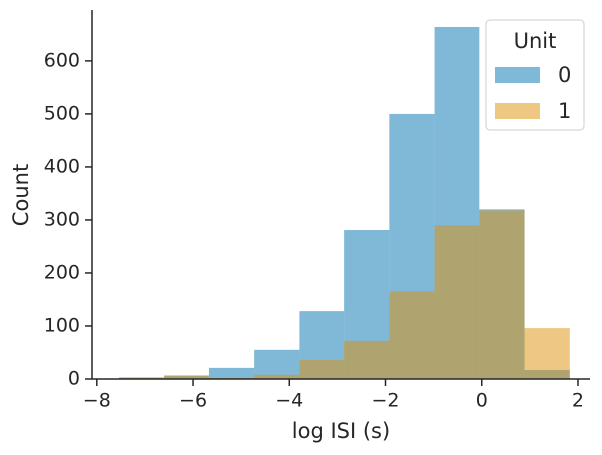 Image resolution: width=602 pixels, height=455 pixels. Describe the element at coordinates (535, 41) in the screenshot. I see `legend-title: Unit` at that location.